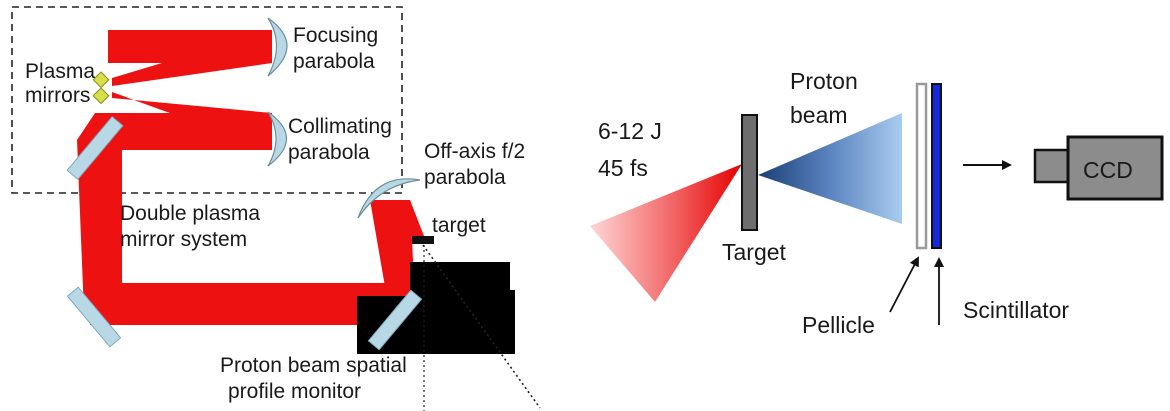  I want to click on pellicle-pointer-arrow, so click(904, 284).